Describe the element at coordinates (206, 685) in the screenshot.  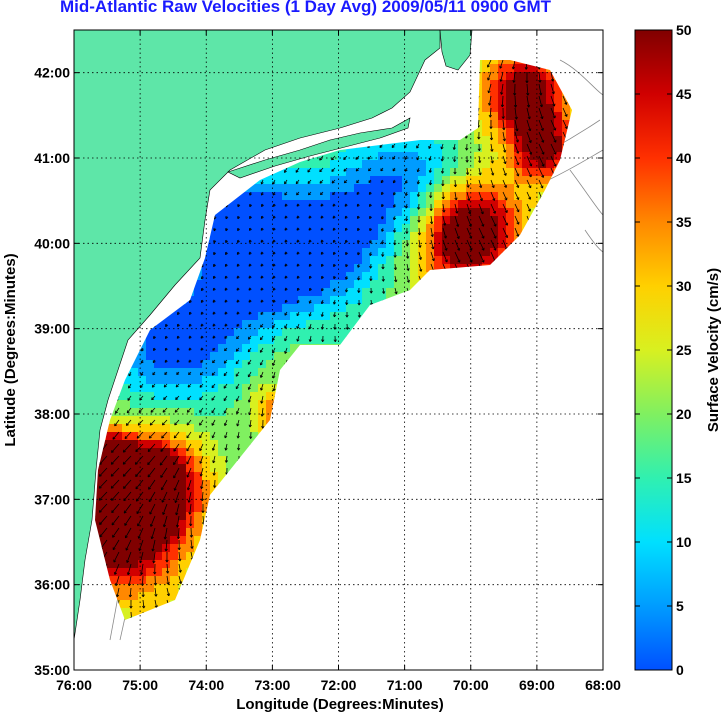
I see `x-tick-label: 74:00` at that location.